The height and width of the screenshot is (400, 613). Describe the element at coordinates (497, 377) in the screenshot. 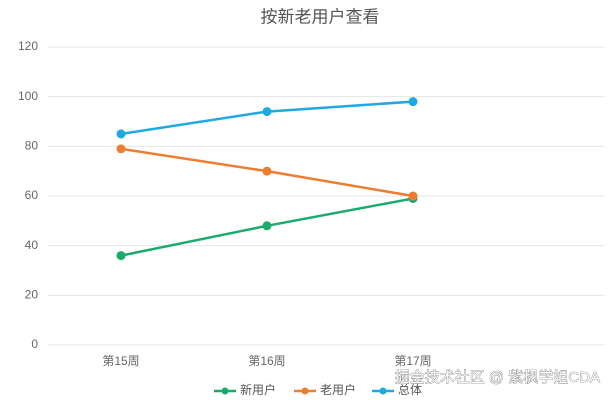

I see `watermark: 掘金技术社区 @ 紫枫学姐CDA` at that location.